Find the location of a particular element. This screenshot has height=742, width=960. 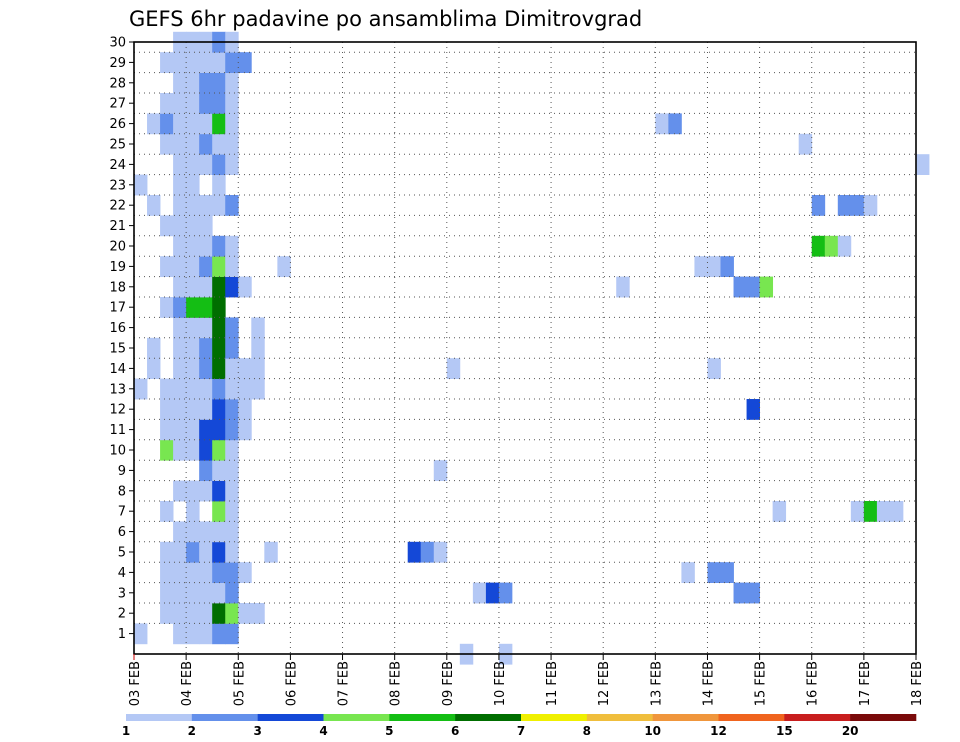

y-tick-label: 15 is located at coordinates (117, 349).